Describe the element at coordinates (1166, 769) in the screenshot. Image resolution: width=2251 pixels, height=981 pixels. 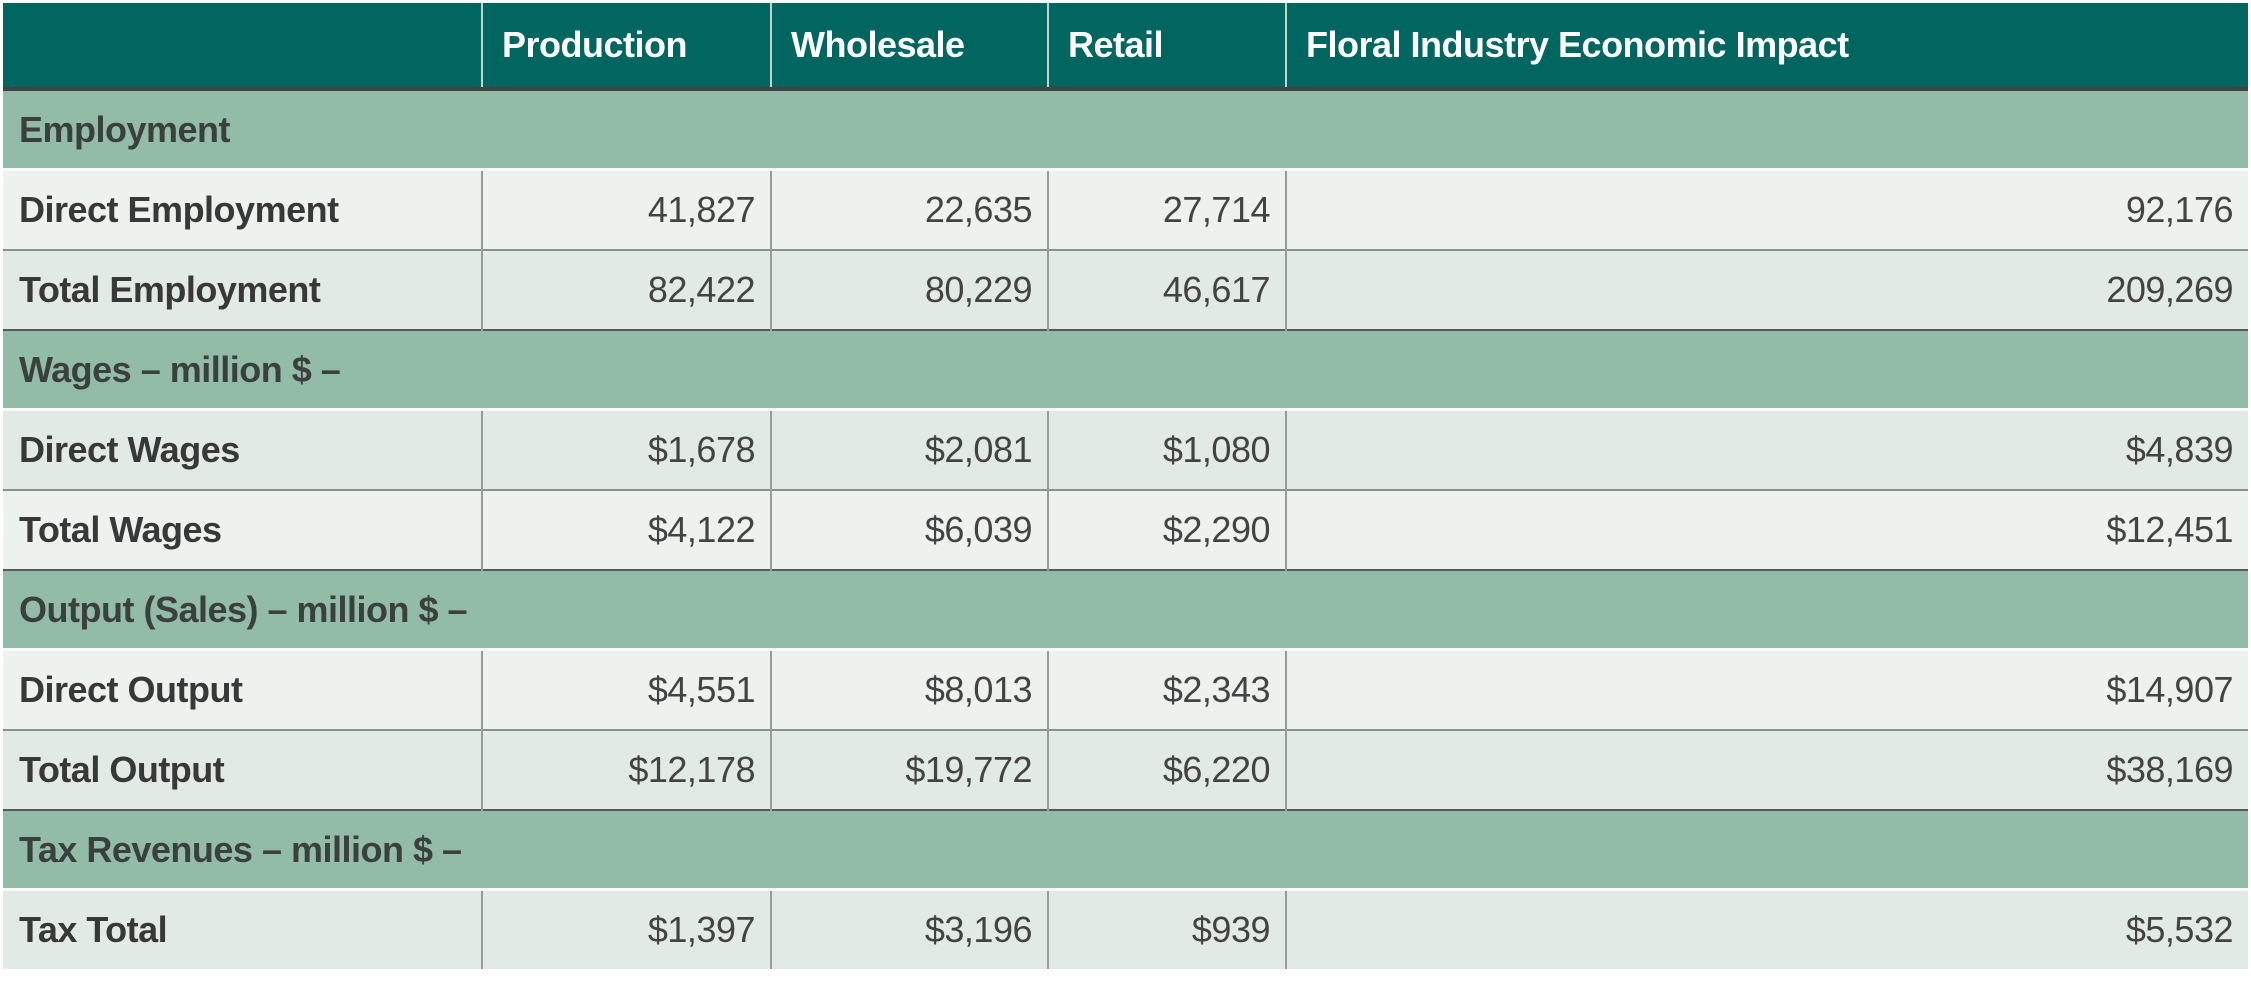
I see `value-cell: $6,220` at that location.